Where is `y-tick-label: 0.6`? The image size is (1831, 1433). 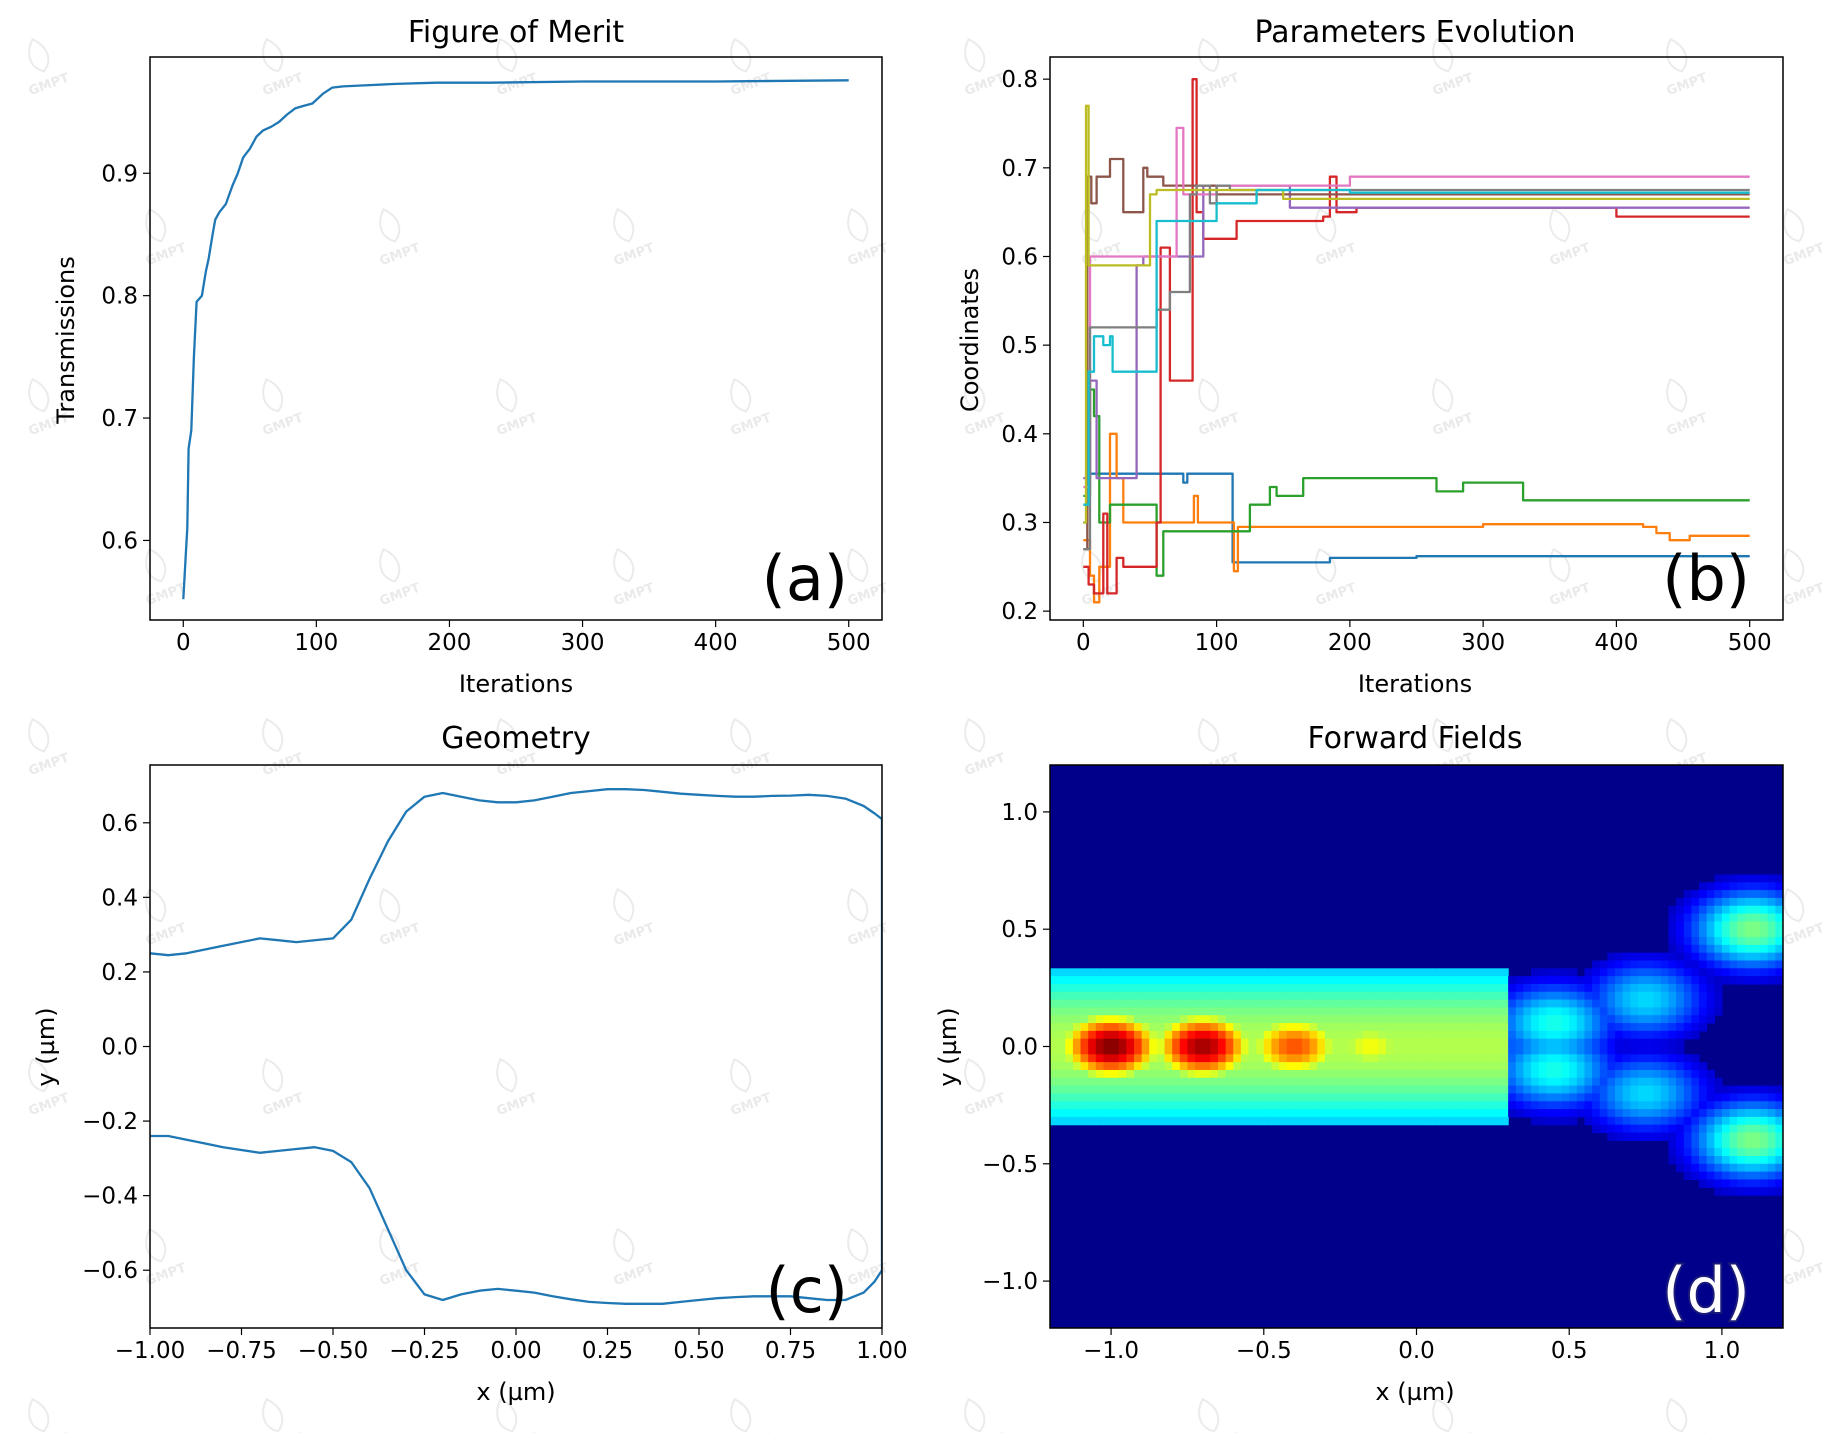
y-tick-label: 0.6 is located at coordinates (119, 824).